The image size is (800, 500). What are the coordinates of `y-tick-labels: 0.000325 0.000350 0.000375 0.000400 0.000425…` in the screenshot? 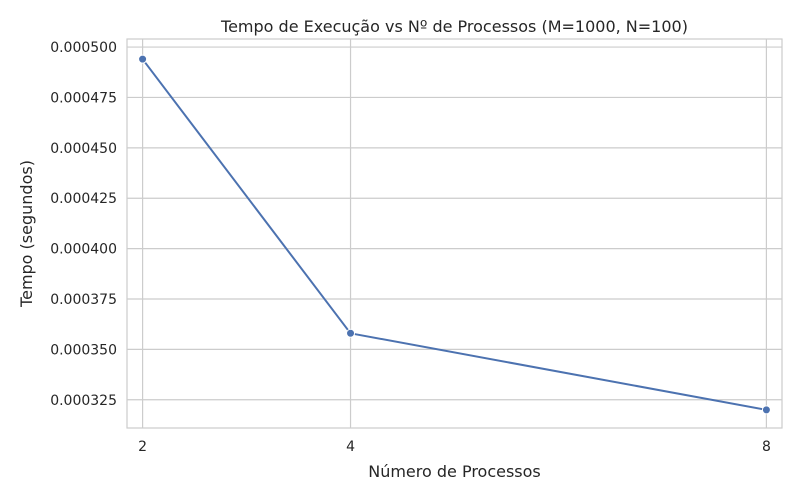 It's located at (83, 224).